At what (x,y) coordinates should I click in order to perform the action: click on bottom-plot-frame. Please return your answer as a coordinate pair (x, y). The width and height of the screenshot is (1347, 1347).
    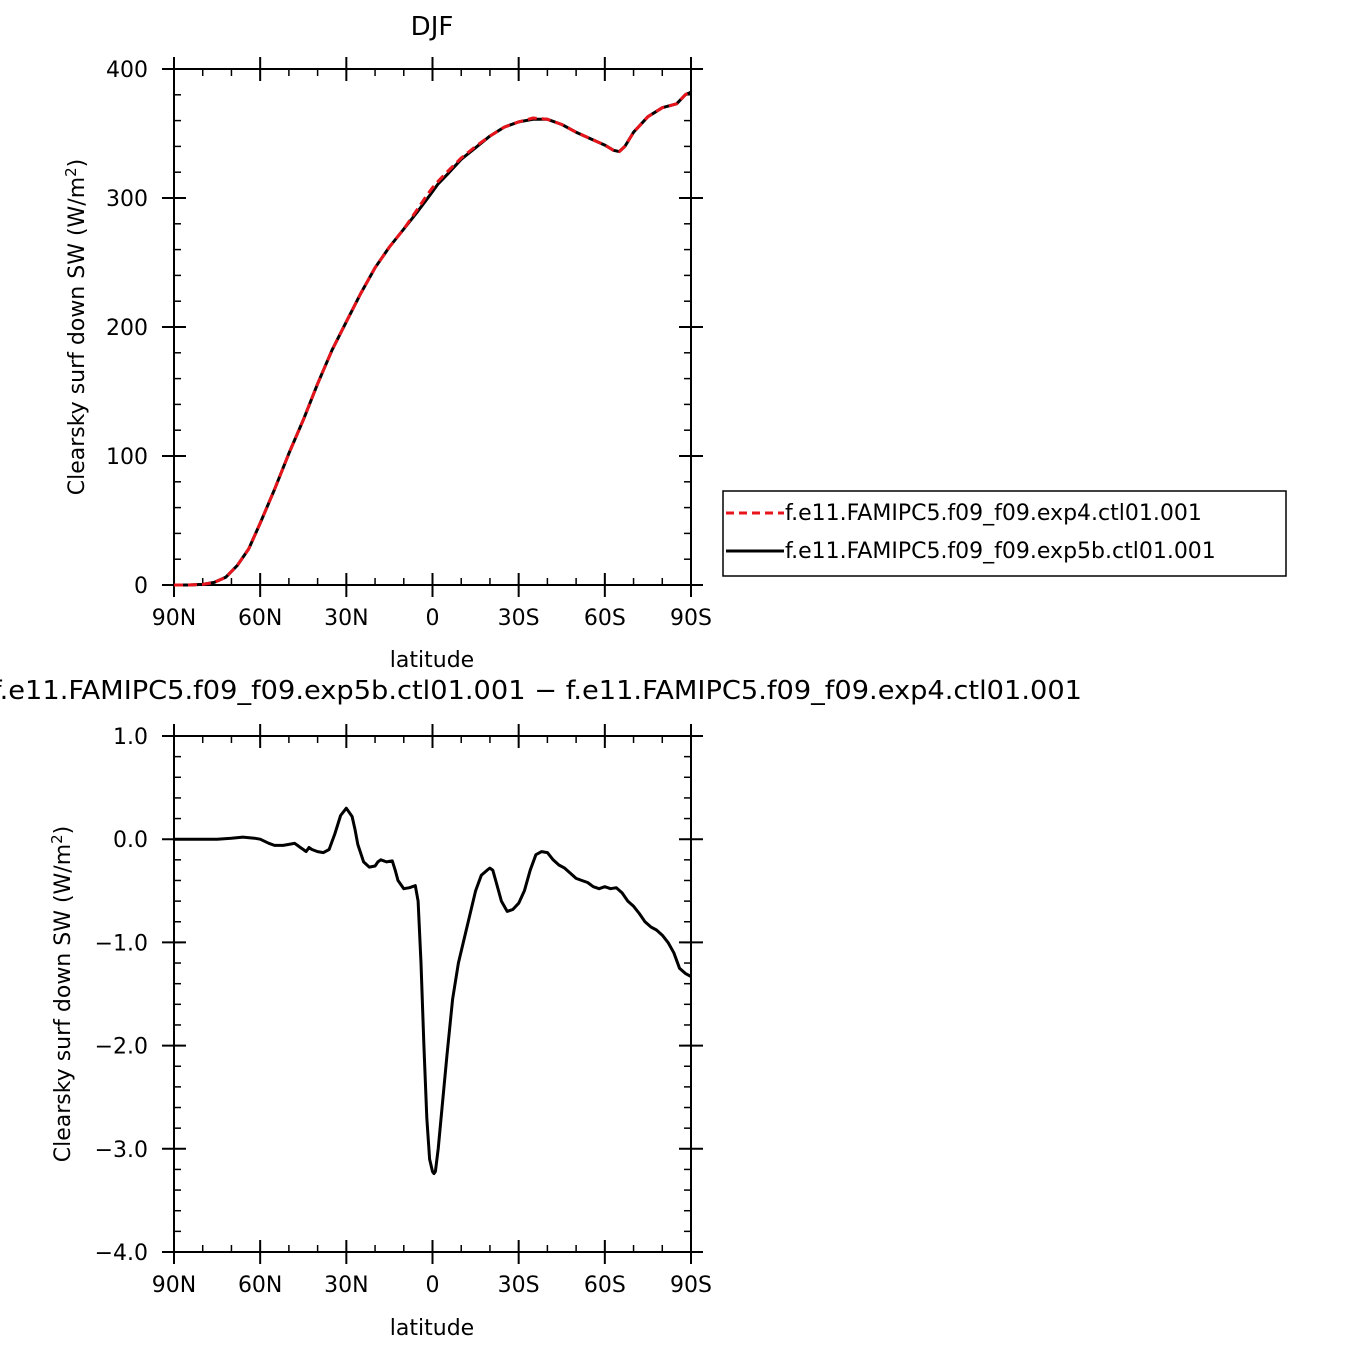
    Looking at the image, I should click on (432, 994).